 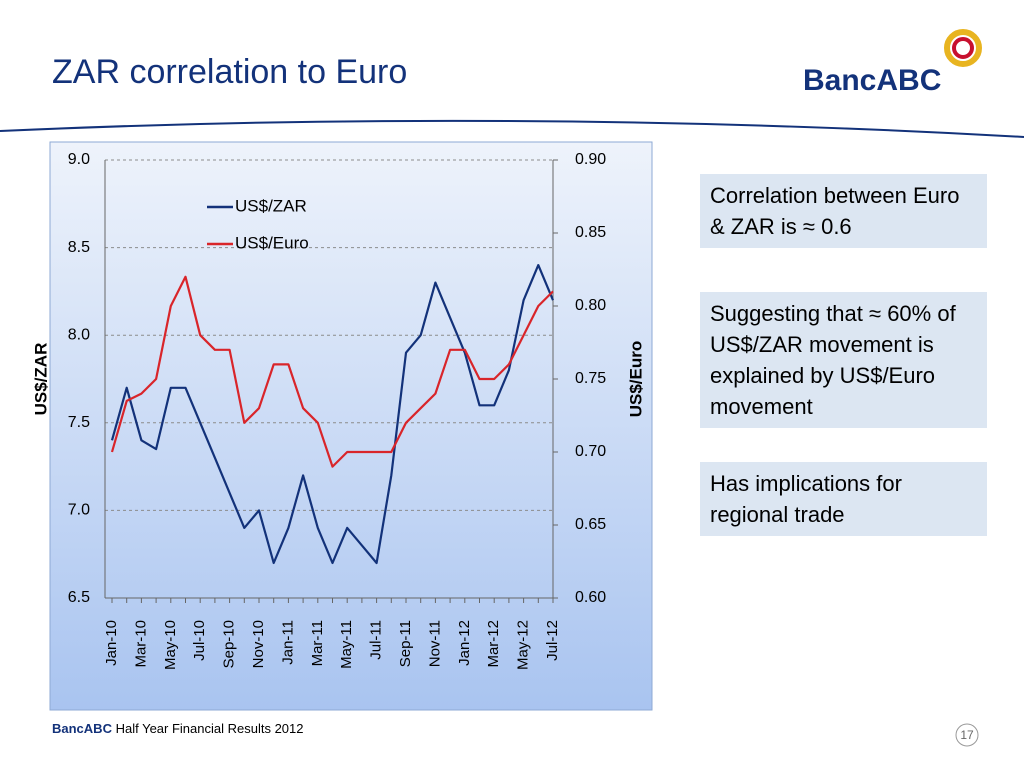 What do you see at coordinates (170, 645) in the screenshot?
I see `x-tick-label: May-10` at bounding box center [170, 645].